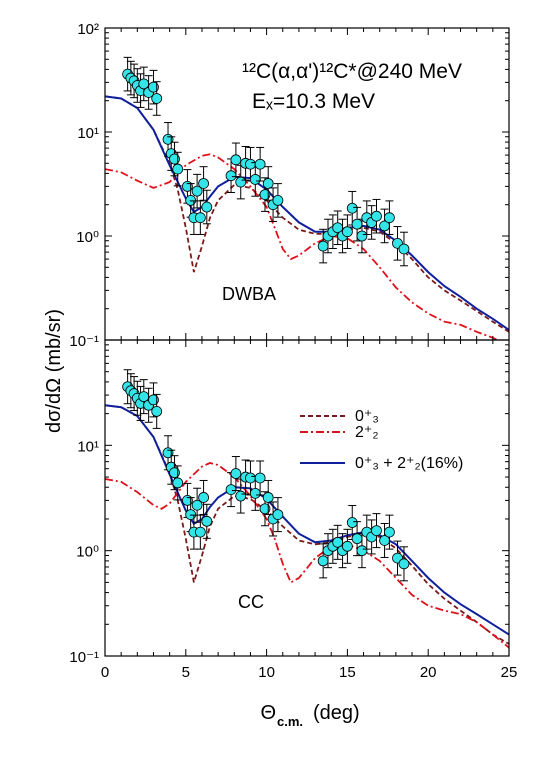 The image size is (551, 782). Describe the element at coordinates (251, 602) in the screenshot. I see `annotation-cc: CC` at that location.